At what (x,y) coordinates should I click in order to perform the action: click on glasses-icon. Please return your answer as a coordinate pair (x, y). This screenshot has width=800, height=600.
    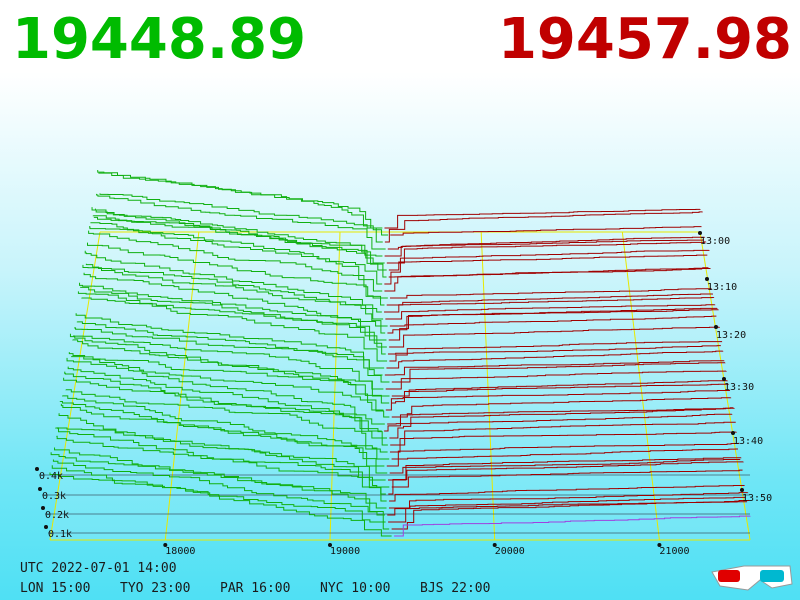
    Looking at the image, I should click on (752, 578).